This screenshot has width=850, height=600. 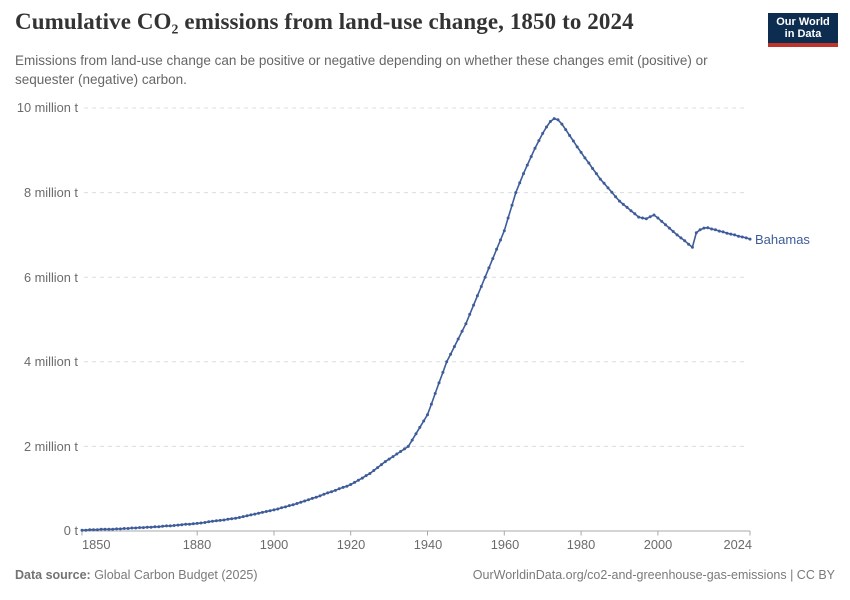 I want to click on x-tick-label-2024: 2024, so click(x=737, y=544).